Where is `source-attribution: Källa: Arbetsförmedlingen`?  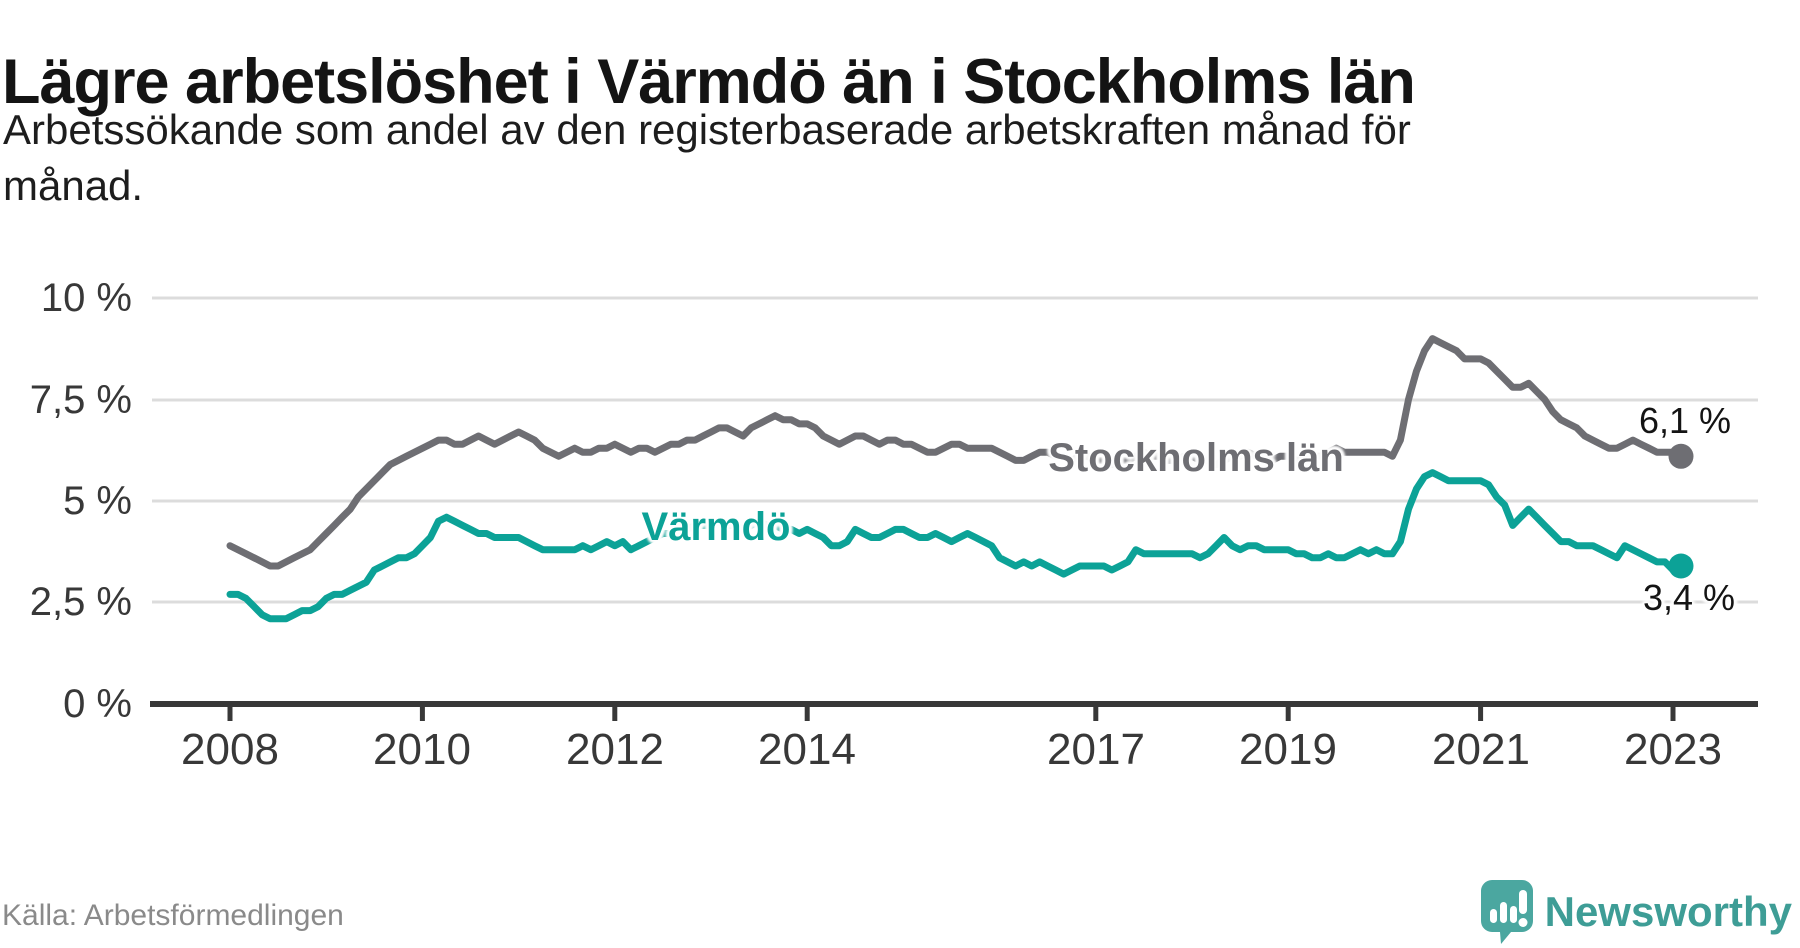 source-attribution: Källa: Arbetsförmedlingen is located at coordinates (173, 915).